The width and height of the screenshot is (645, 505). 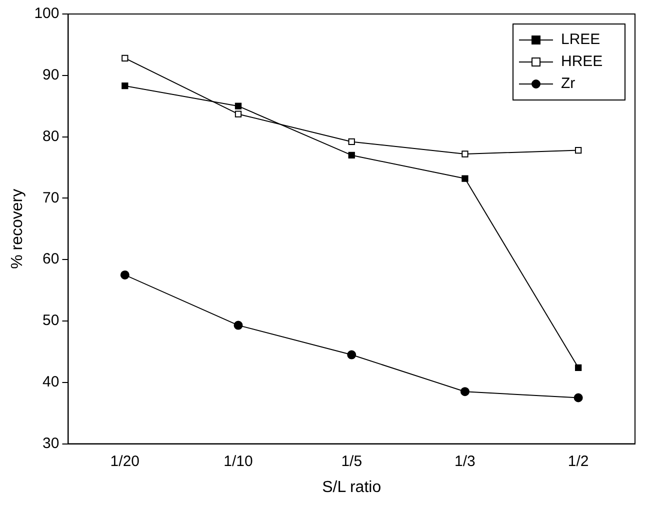 What do you see at coordinates (125, 461) in the screenshot?
I see `x-tick-label: 1/20` at bounding box center [125, 461].